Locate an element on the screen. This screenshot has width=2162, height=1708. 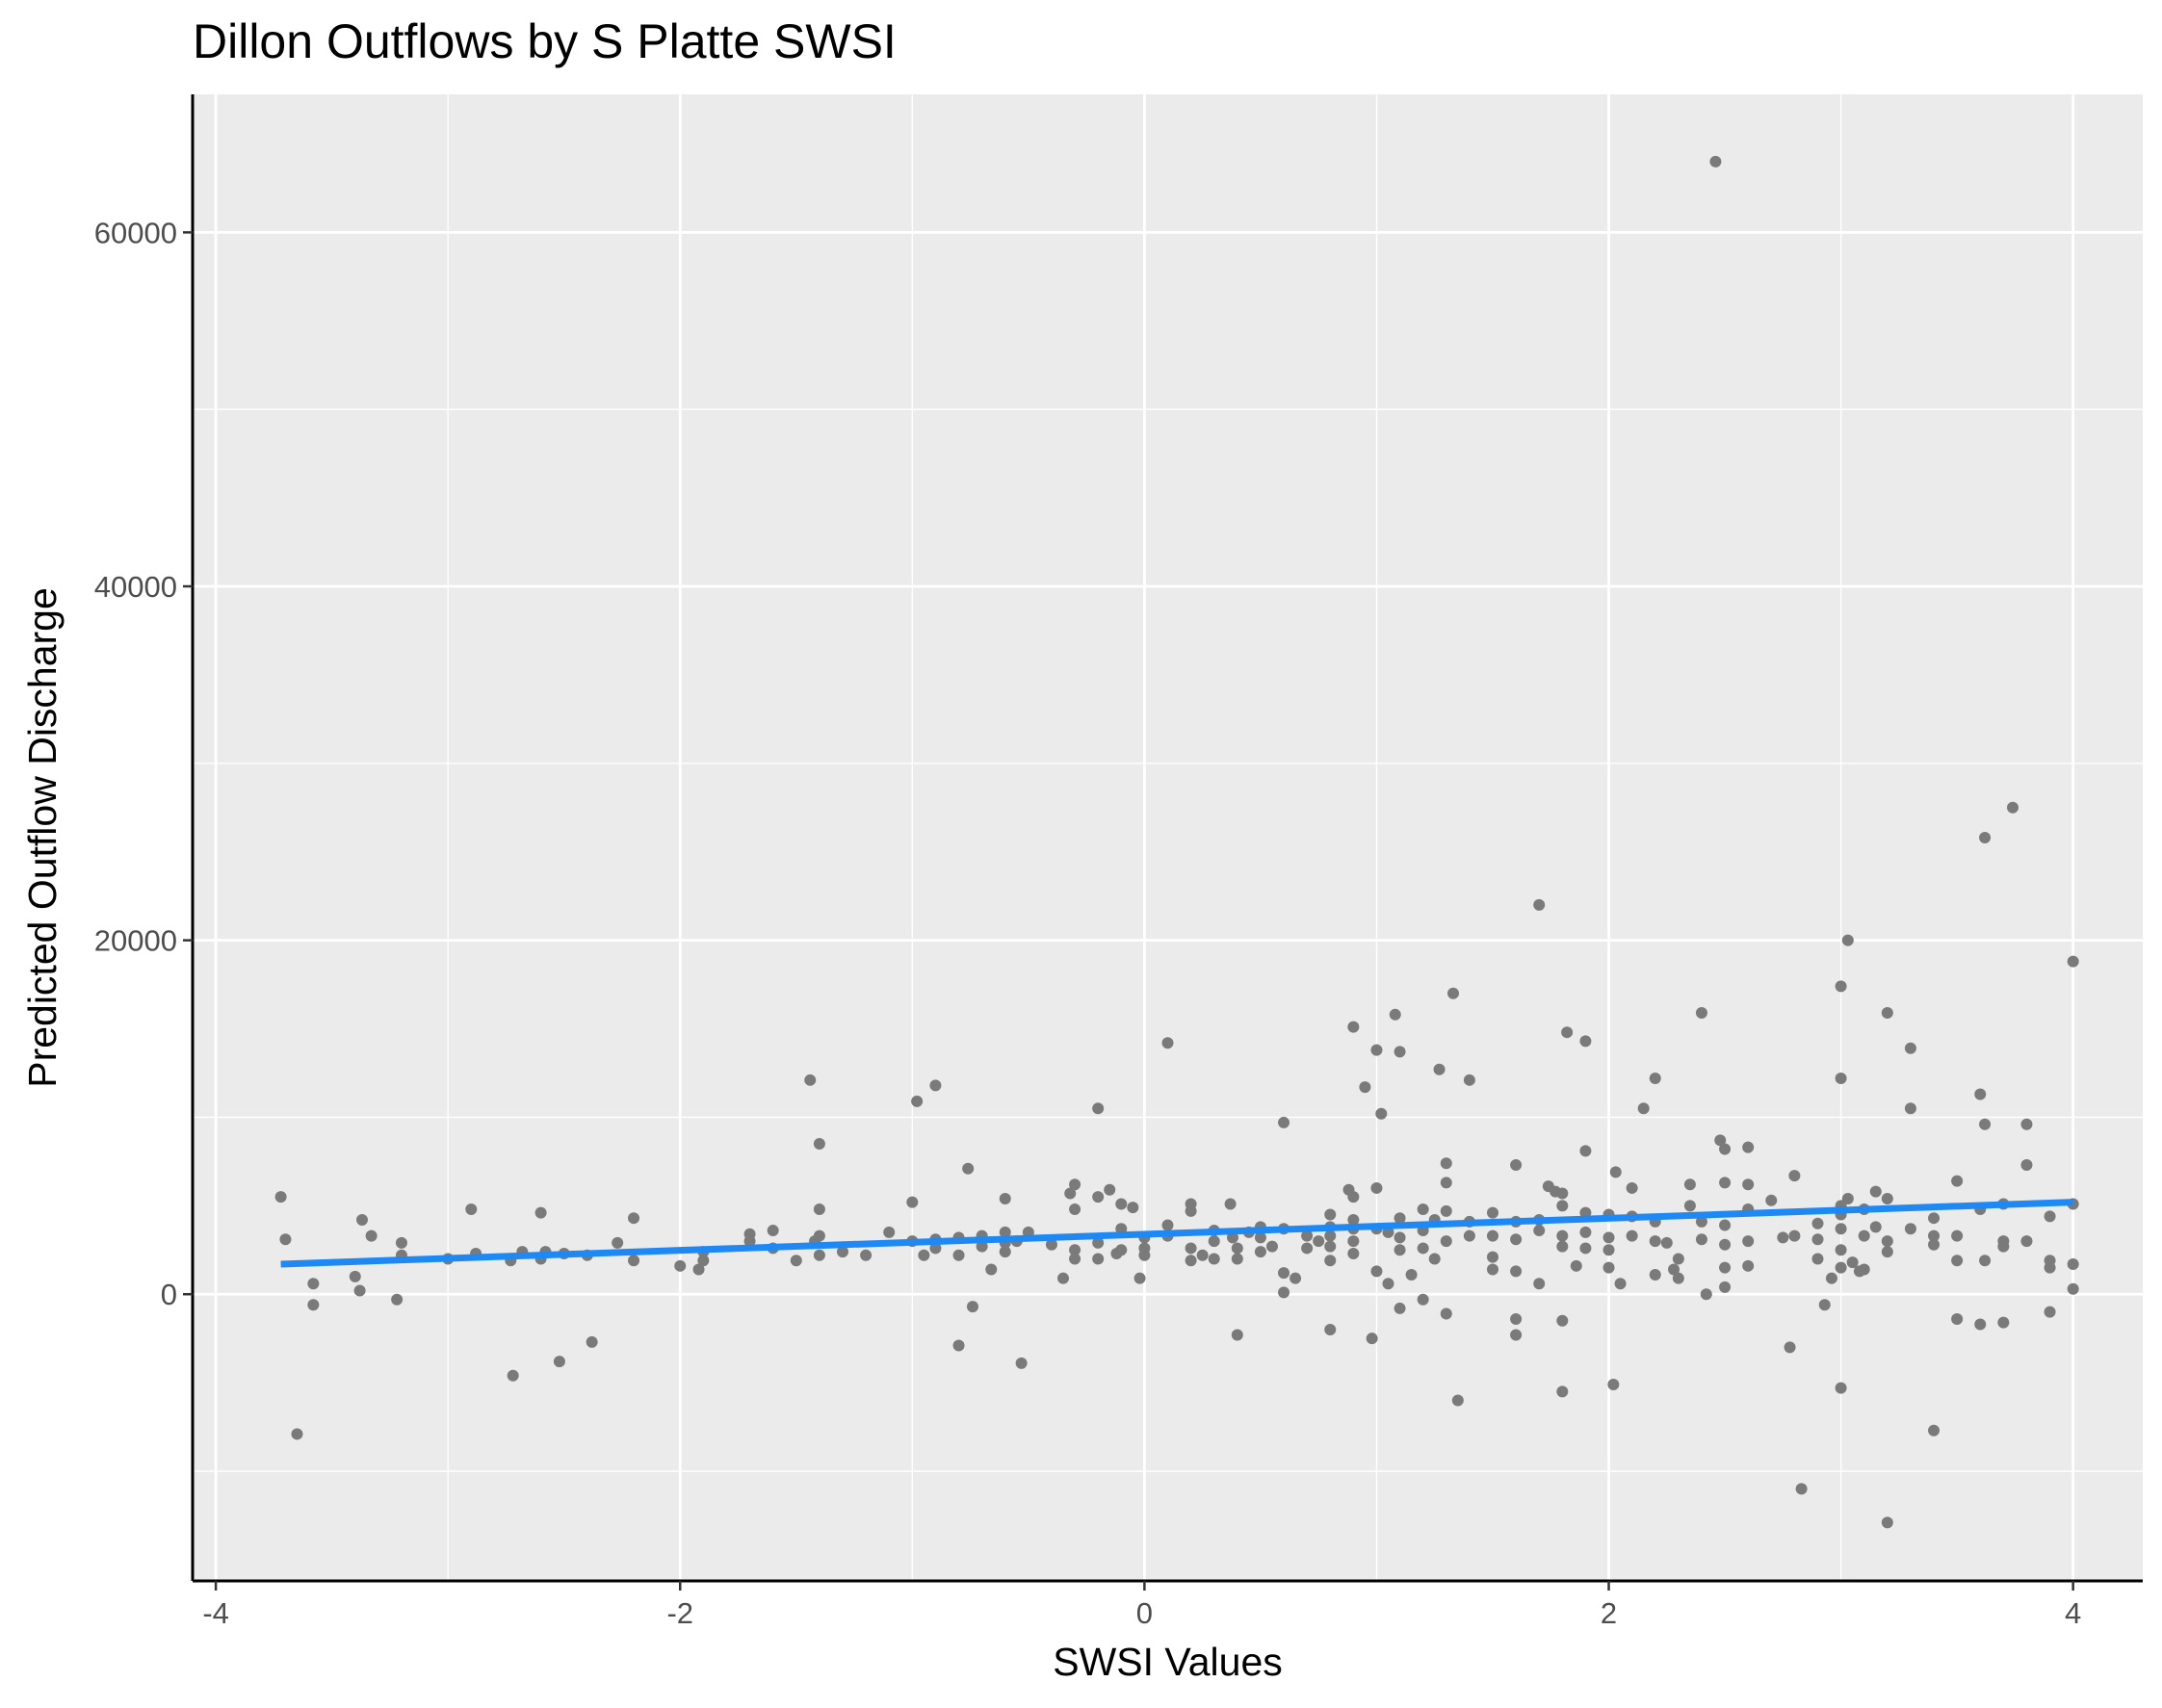
x-tick-label: 4 is located at coordinates (2073, 1613).